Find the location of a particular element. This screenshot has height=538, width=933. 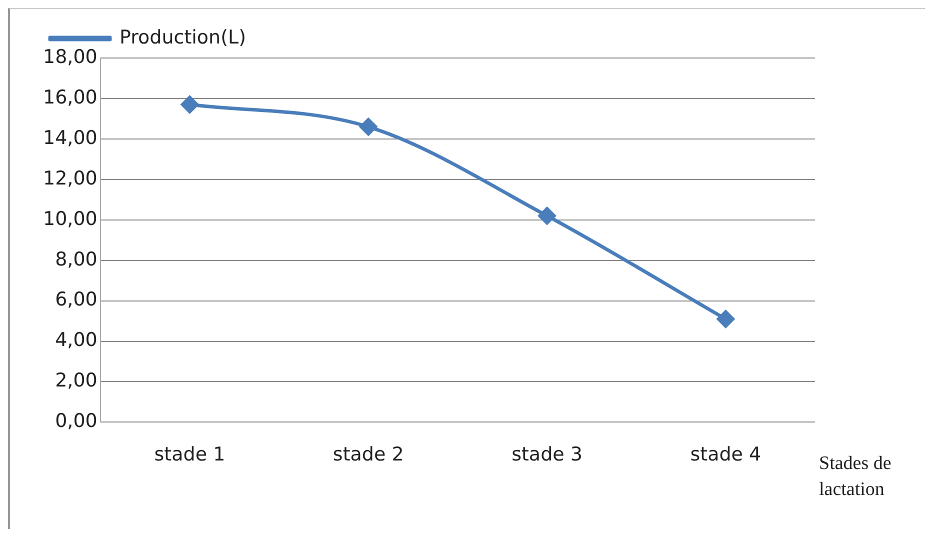

x-tick-label: stade 3 is located at coordinates (547, 455).